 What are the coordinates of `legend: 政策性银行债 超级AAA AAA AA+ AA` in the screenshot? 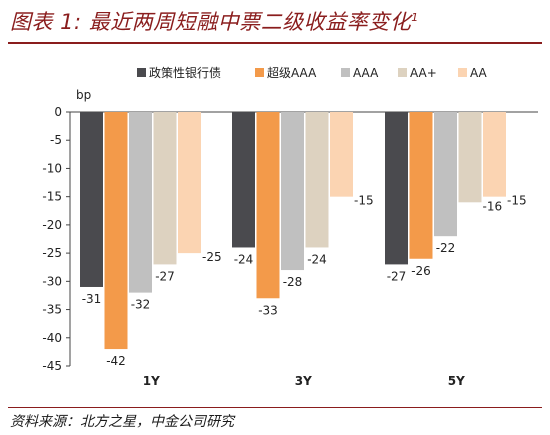 It's located at (312, 72).